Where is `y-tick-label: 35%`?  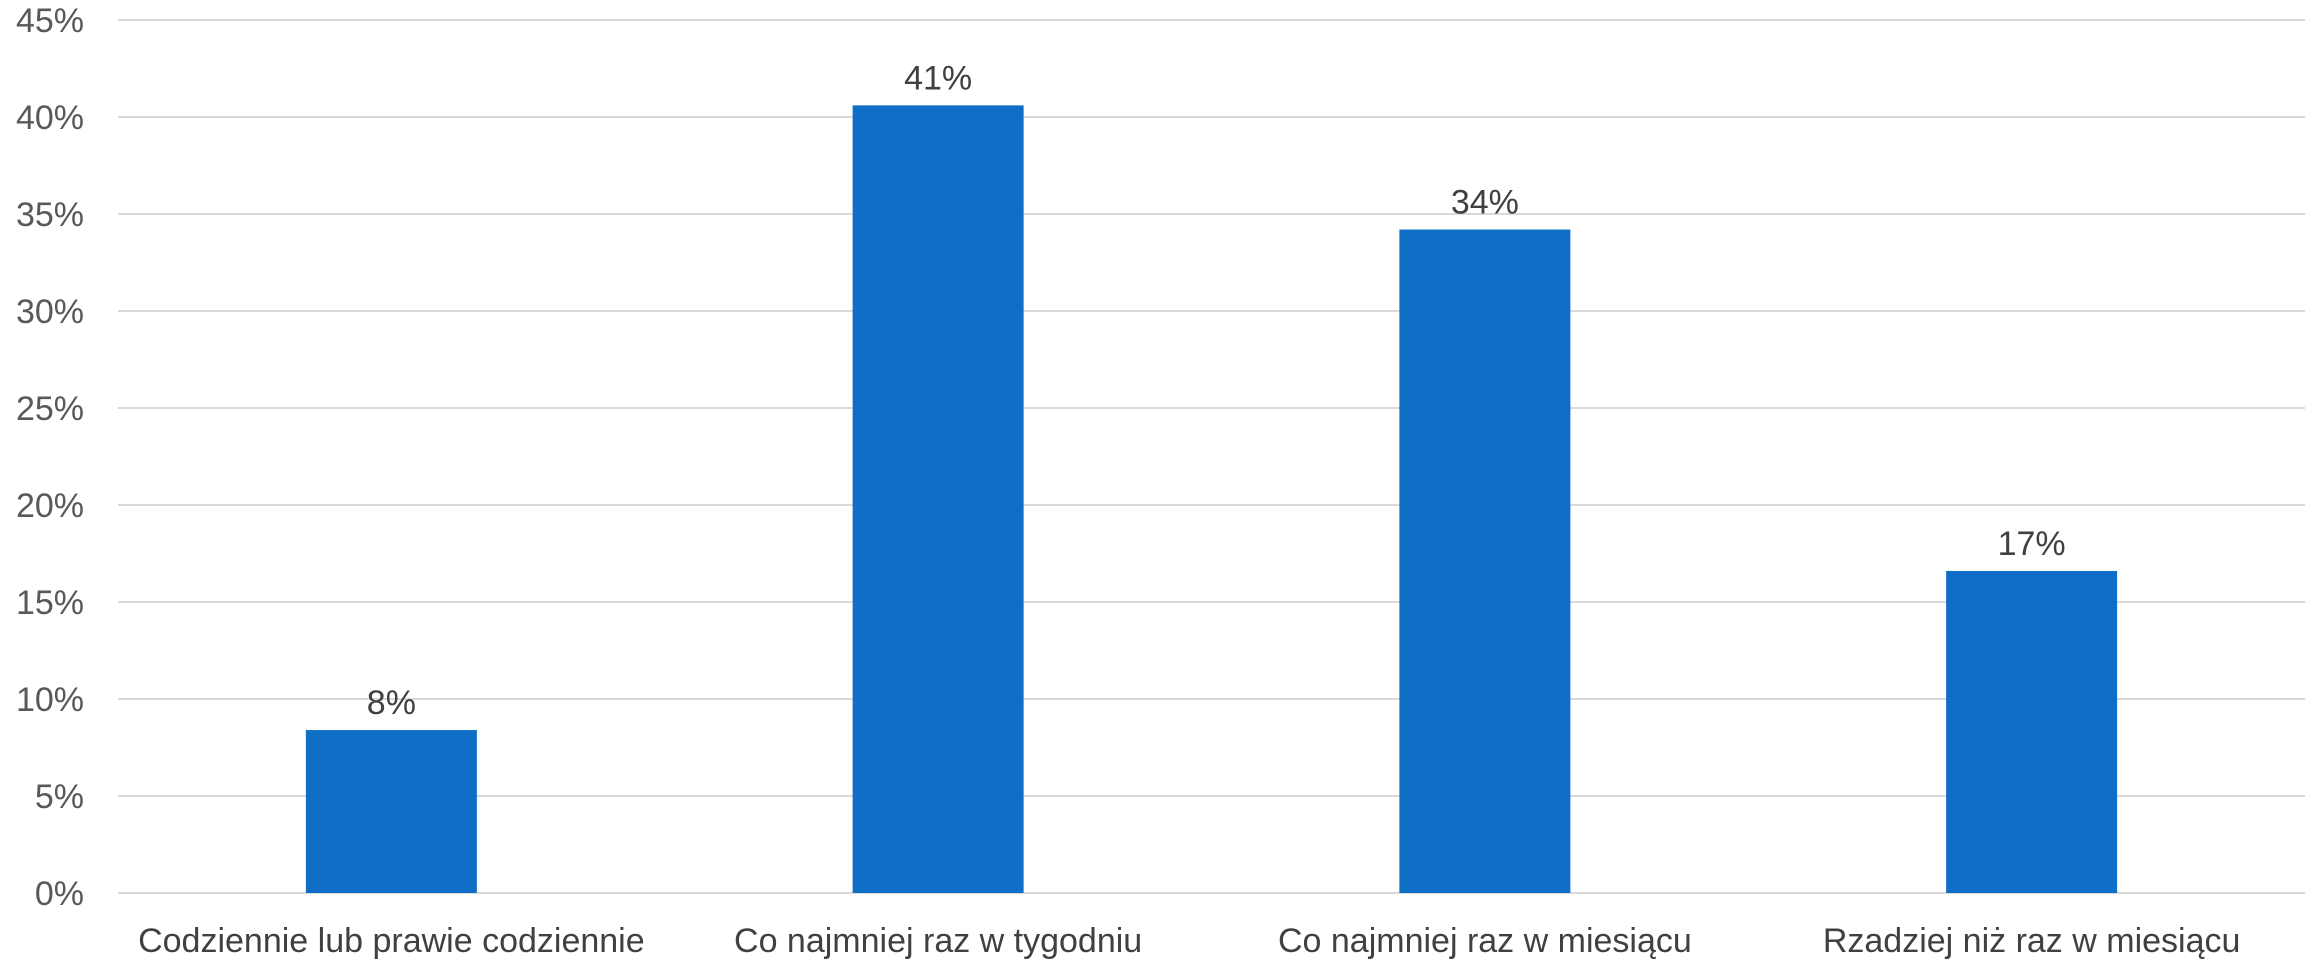
y-tick-label: 35% is located at coordinates (50, 215).